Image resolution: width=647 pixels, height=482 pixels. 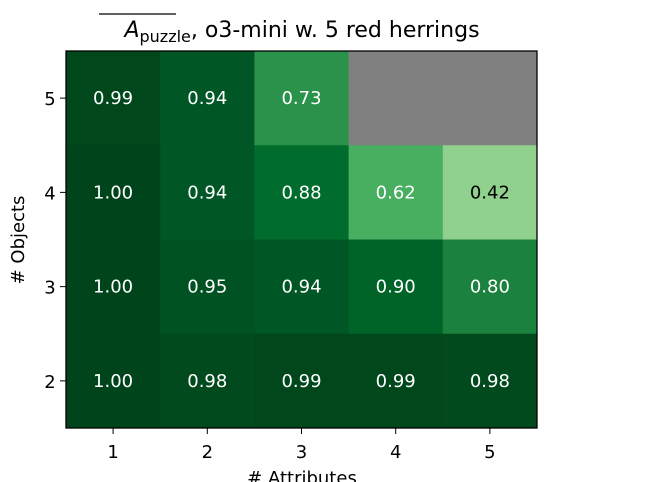 I want to click on title-subscript: puzzle, so click(x=165, y=36).